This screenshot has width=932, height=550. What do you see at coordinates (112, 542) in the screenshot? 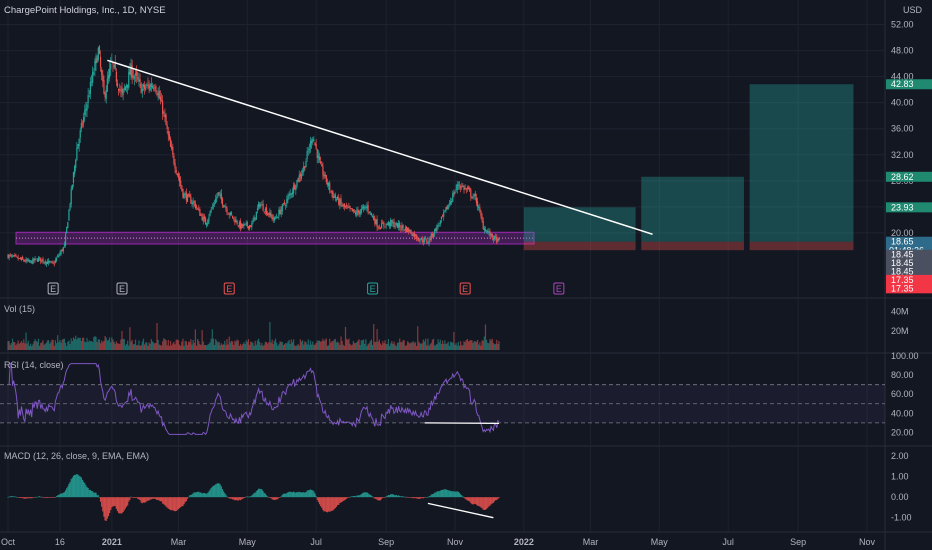
I see `time-tick-label: 2021` at bounding box center [112, 542].